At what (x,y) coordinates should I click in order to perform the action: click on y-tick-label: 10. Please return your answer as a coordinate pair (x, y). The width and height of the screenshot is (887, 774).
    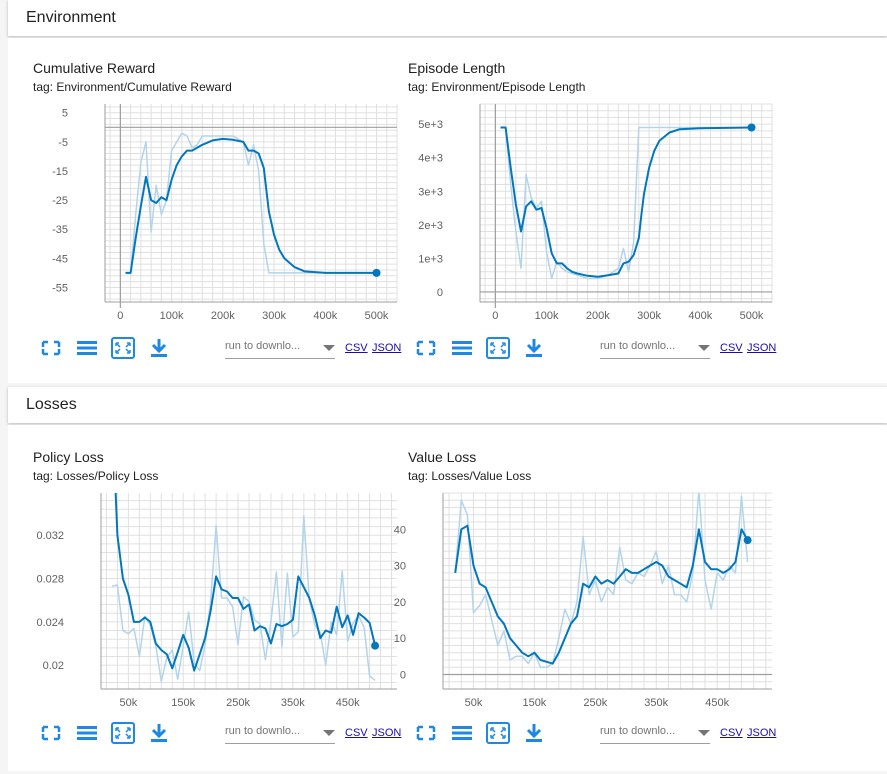
    Looking at the image, I should click on (400, 639).